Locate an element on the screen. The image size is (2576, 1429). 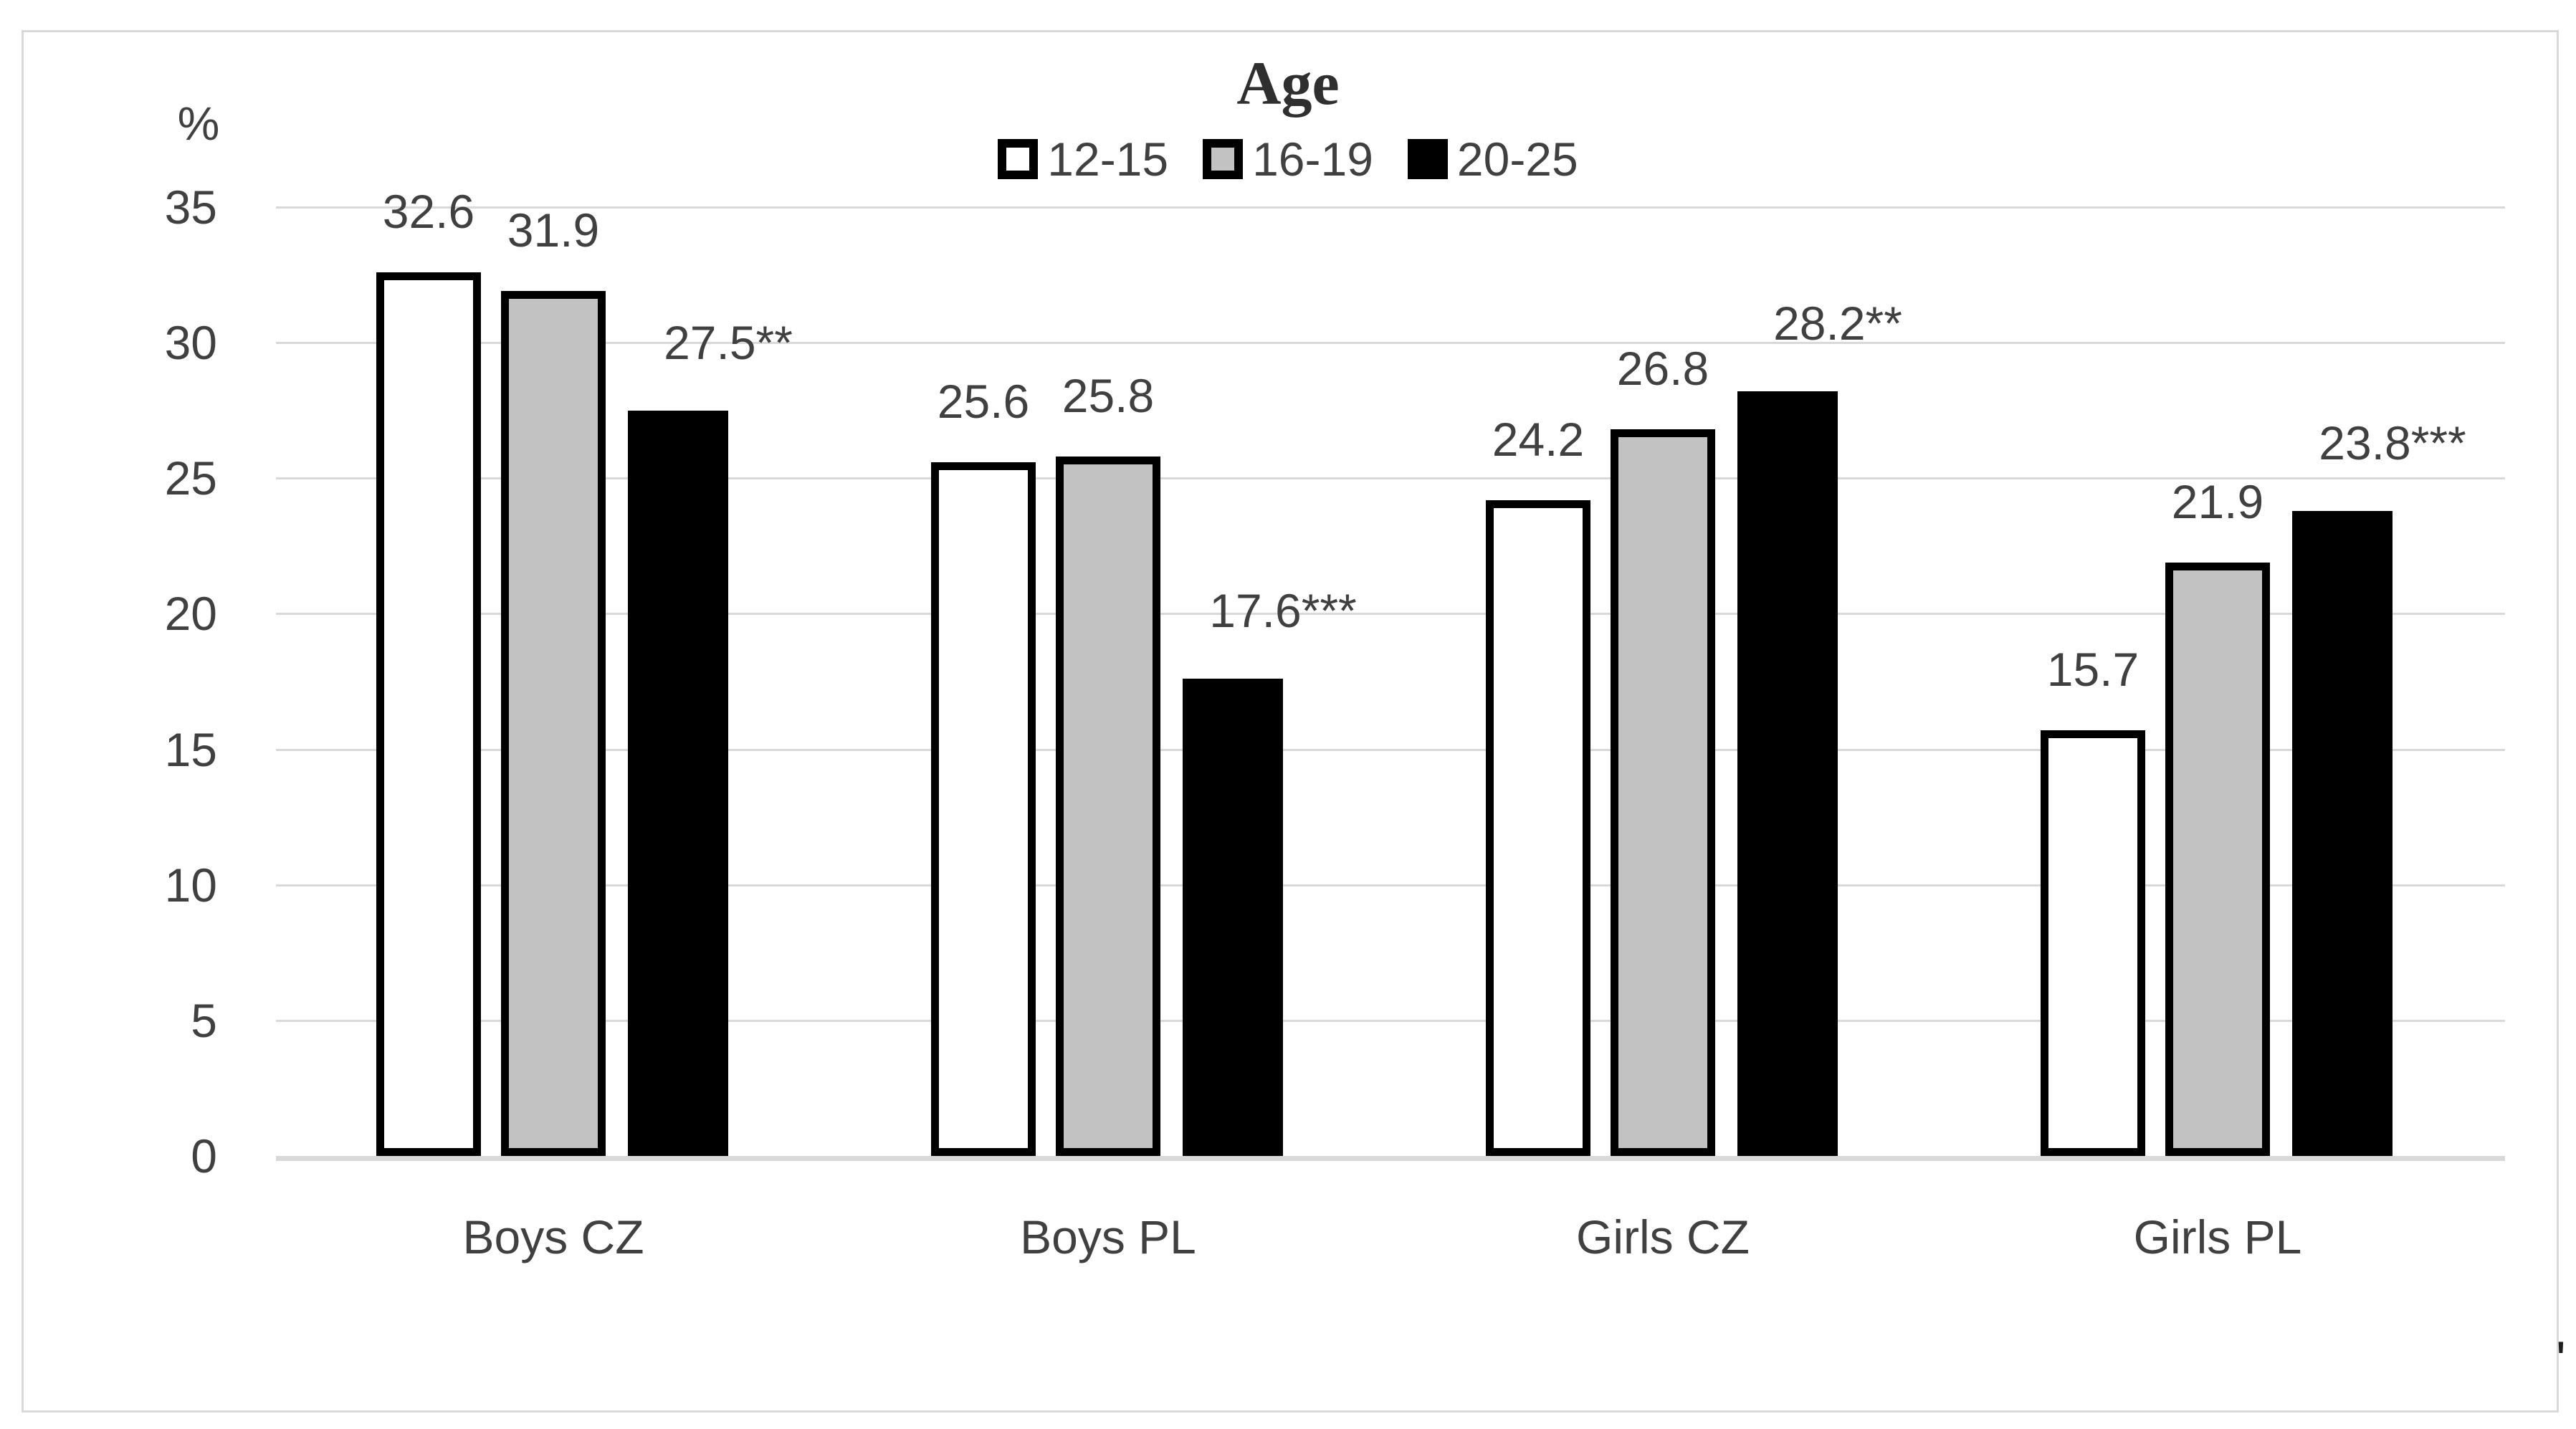
y-tick-label-0: 0 is located at coordinates (204, 1155).